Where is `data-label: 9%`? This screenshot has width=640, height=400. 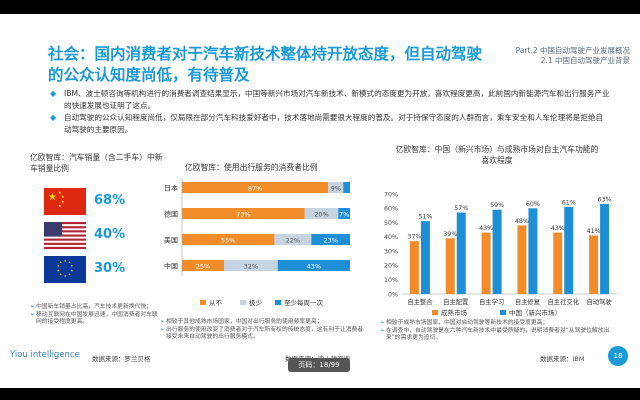 data-label: 9% is located at coordinates (336, 188).